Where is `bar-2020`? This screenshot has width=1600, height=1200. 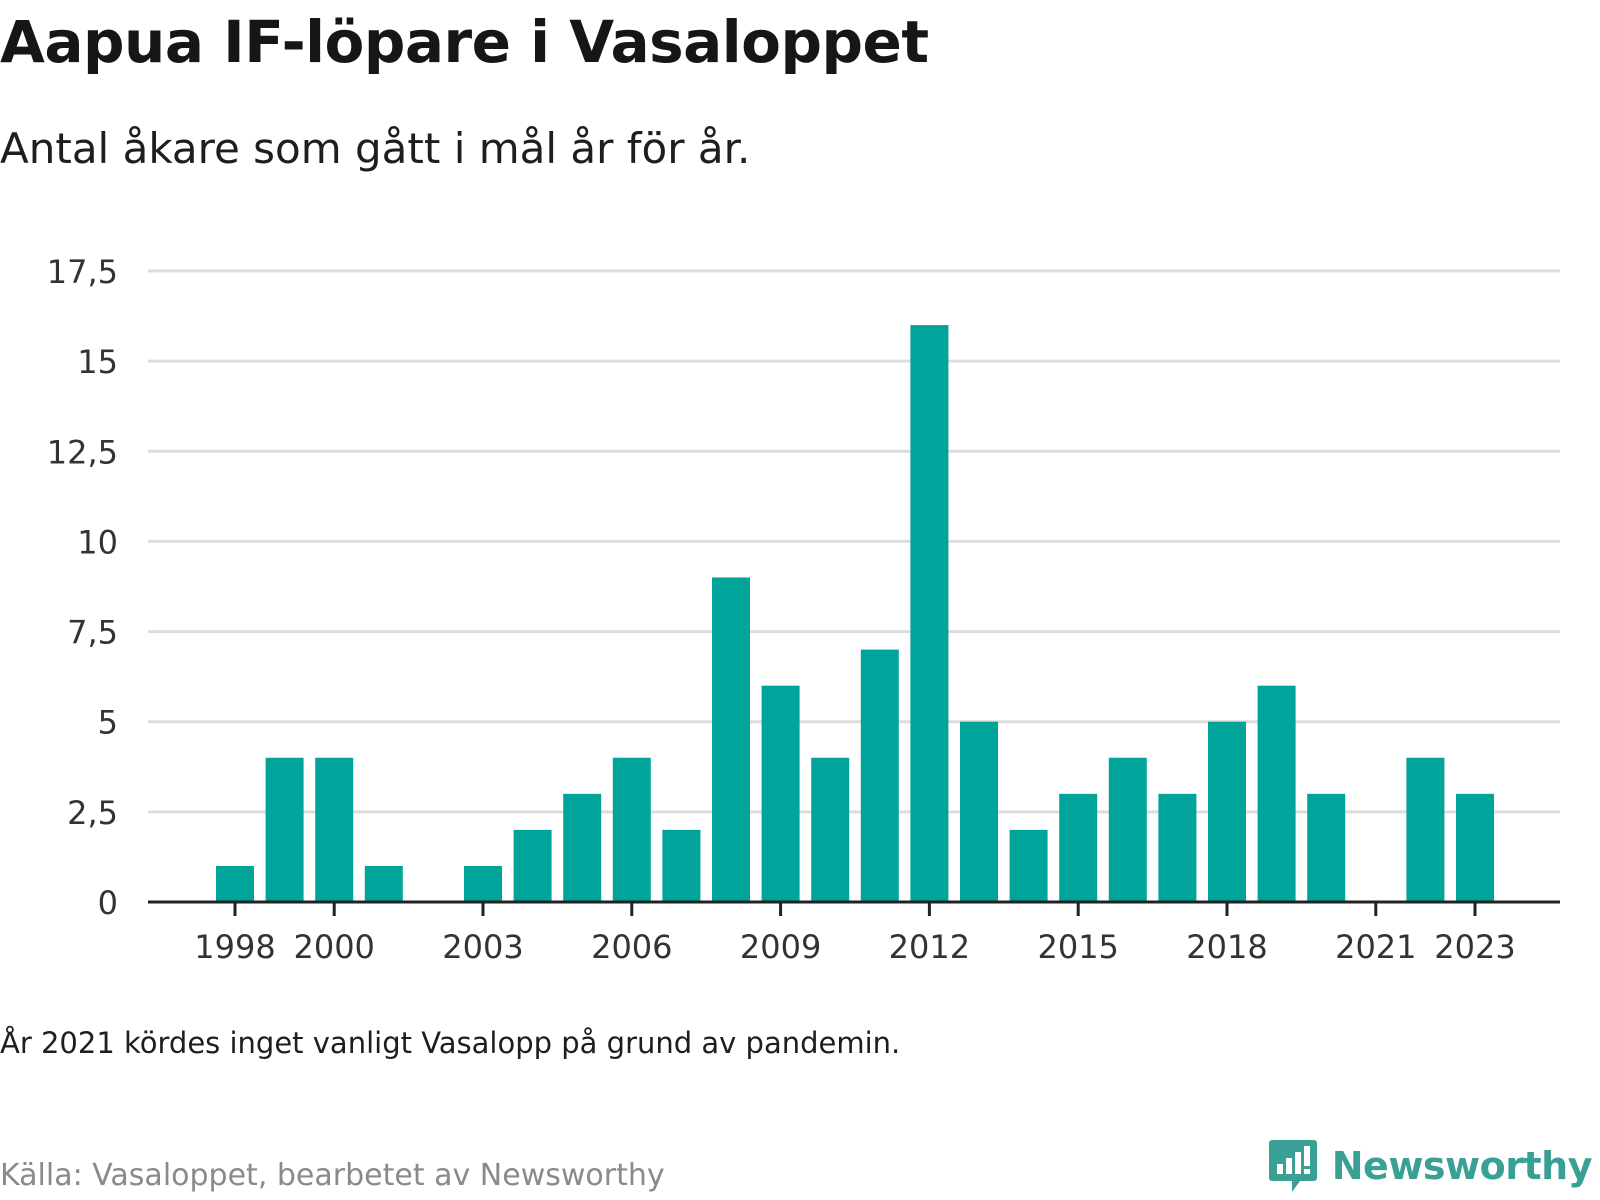 bar-2020 is located at coordinates (1326, 847).